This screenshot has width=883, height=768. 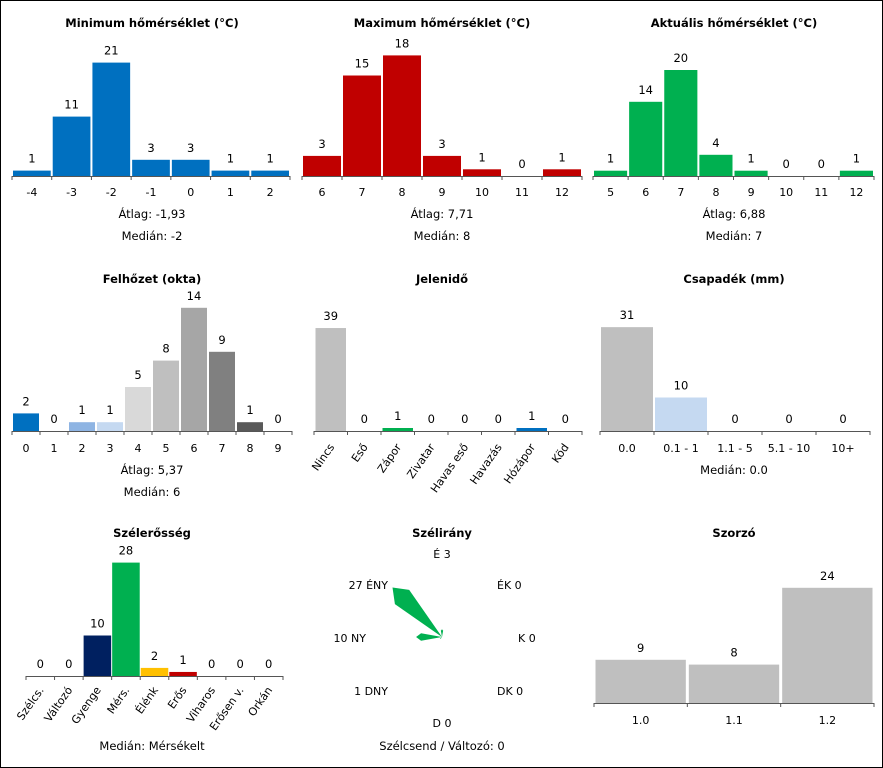 I want to click on stat-line: Átlag: 5,37, so click(x=152, y=469).